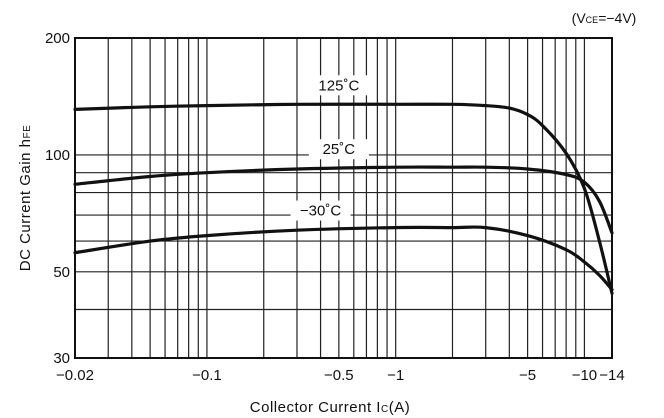 This screenshot has height=418, width=664. I want to click on x-tick-label: −1, so click(395, 375).